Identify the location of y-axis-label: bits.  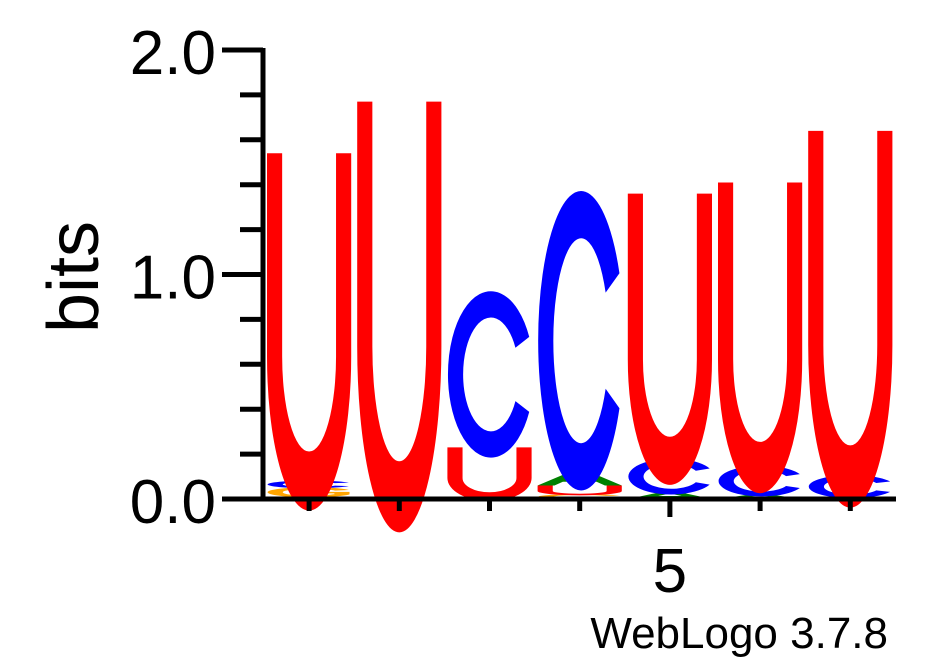
(74, 277).